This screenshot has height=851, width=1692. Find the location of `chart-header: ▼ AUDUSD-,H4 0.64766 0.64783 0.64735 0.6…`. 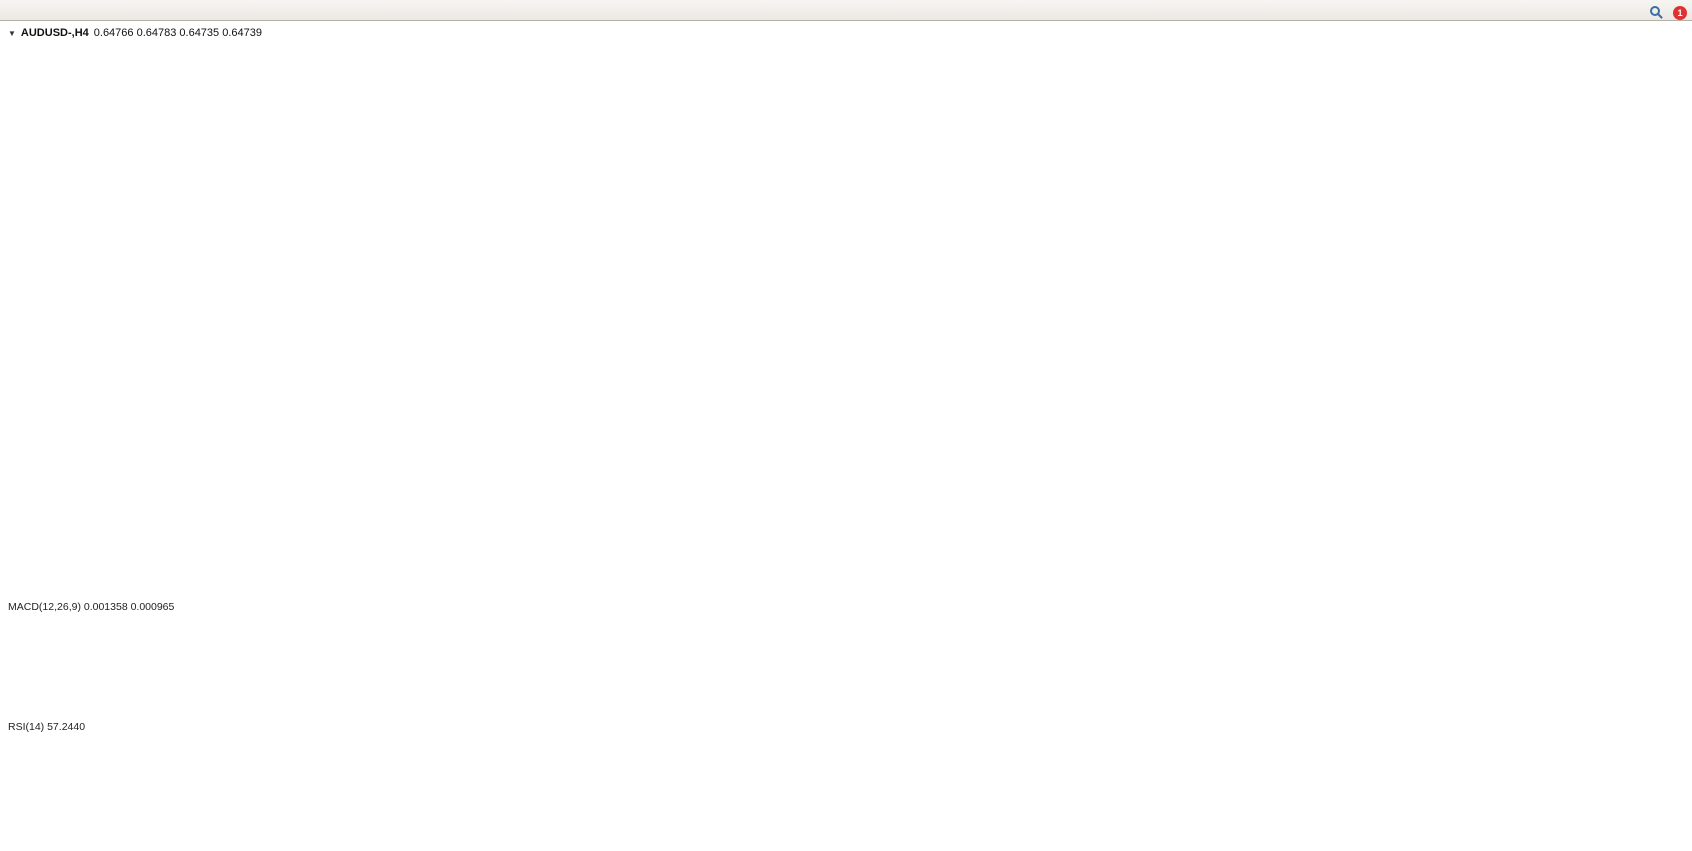

chart-header: ▼ AUDUSD-,H4 0.64766 0.64783 0.64735 0.6… is located at coordinates (135, 33).